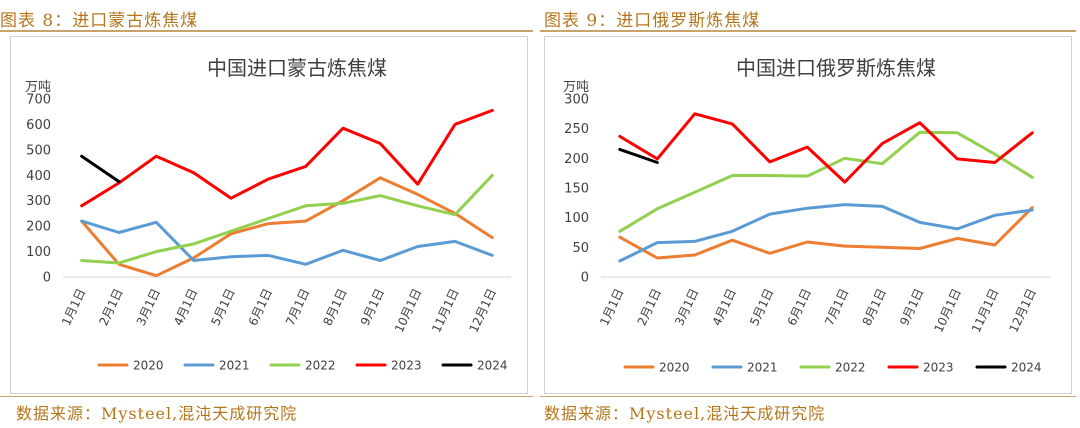 The width and height of the screenshot is (1080, 428). What do you see at coordinates (38, 176) in the screenshot?
I see `y-tick-label: 400` at bounding box center [38, 176].